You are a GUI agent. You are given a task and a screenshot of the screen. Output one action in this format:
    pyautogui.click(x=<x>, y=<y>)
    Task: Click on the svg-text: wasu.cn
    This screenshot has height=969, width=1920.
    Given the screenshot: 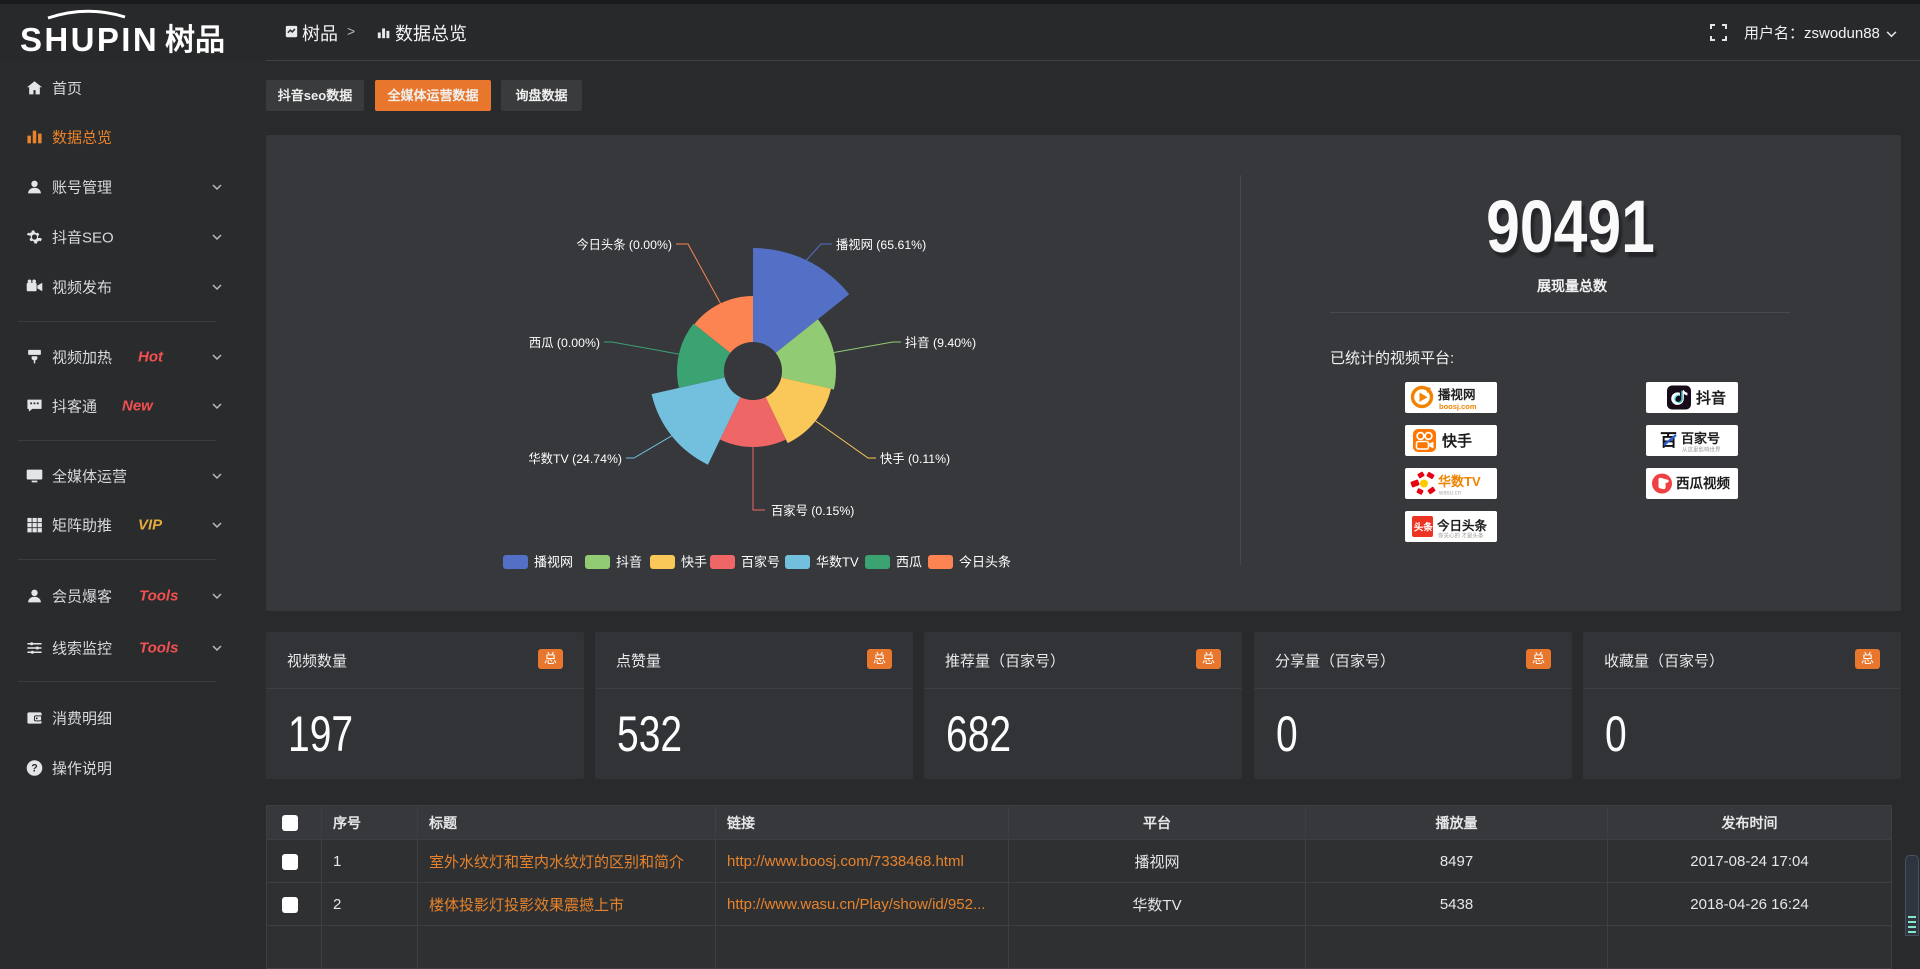 What is the action you would take?
    pyautogui.click(x=1449, y=494)
    